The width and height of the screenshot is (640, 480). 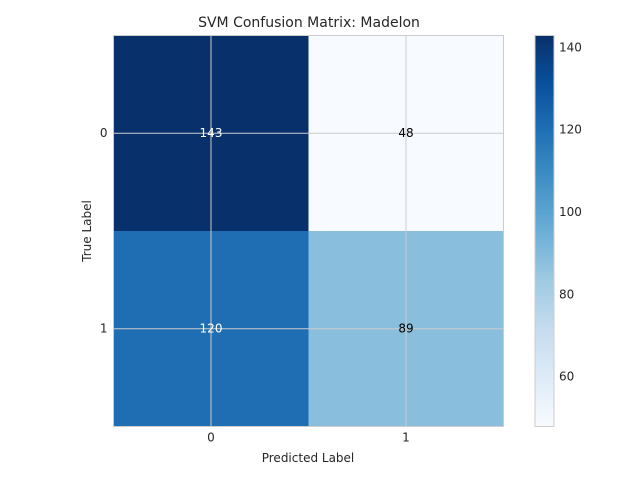 I want to click on x-tick-label-1: 1, so click(x=406, y=438).